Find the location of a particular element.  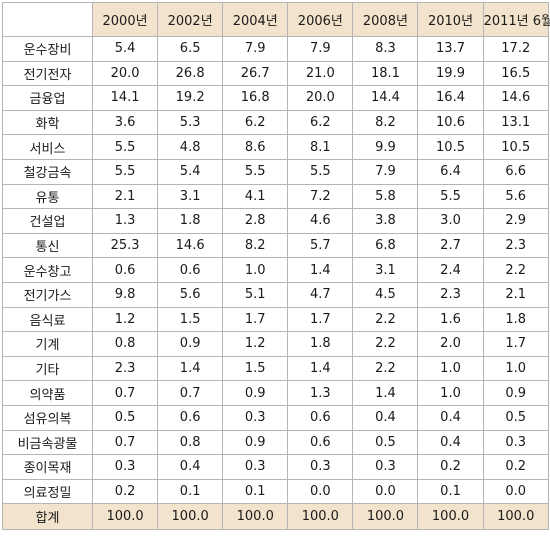

table-cell: 16.5 is located at coordinates (515, 73).